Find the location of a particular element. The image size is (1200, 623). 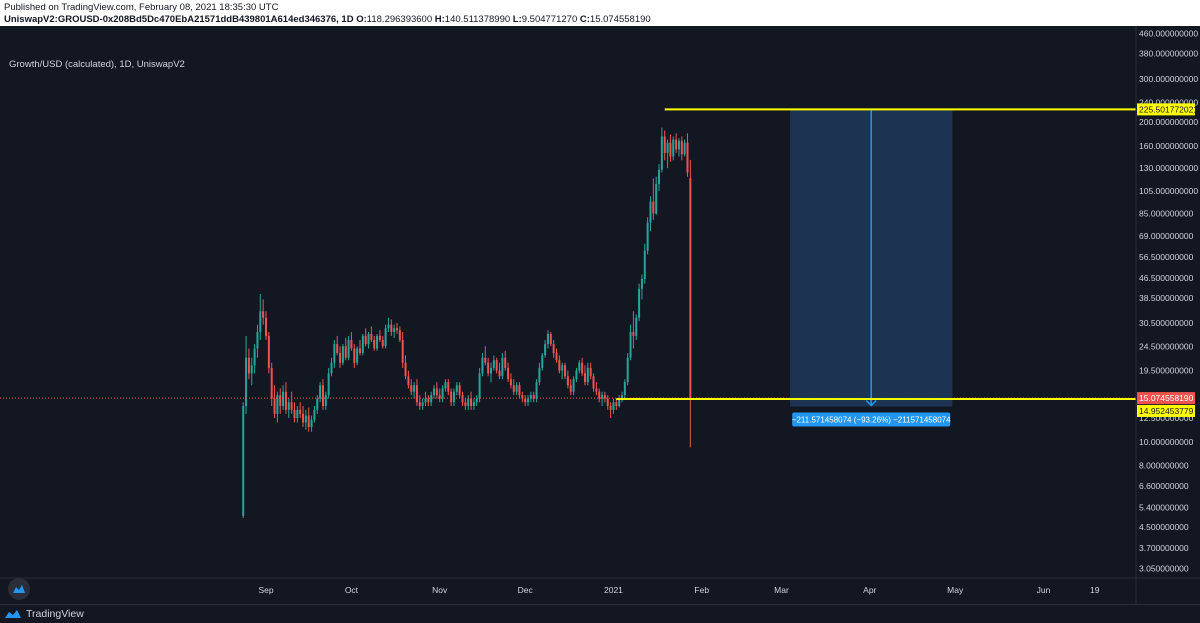

measure-arrowhead is located at coordinates (871, 403).